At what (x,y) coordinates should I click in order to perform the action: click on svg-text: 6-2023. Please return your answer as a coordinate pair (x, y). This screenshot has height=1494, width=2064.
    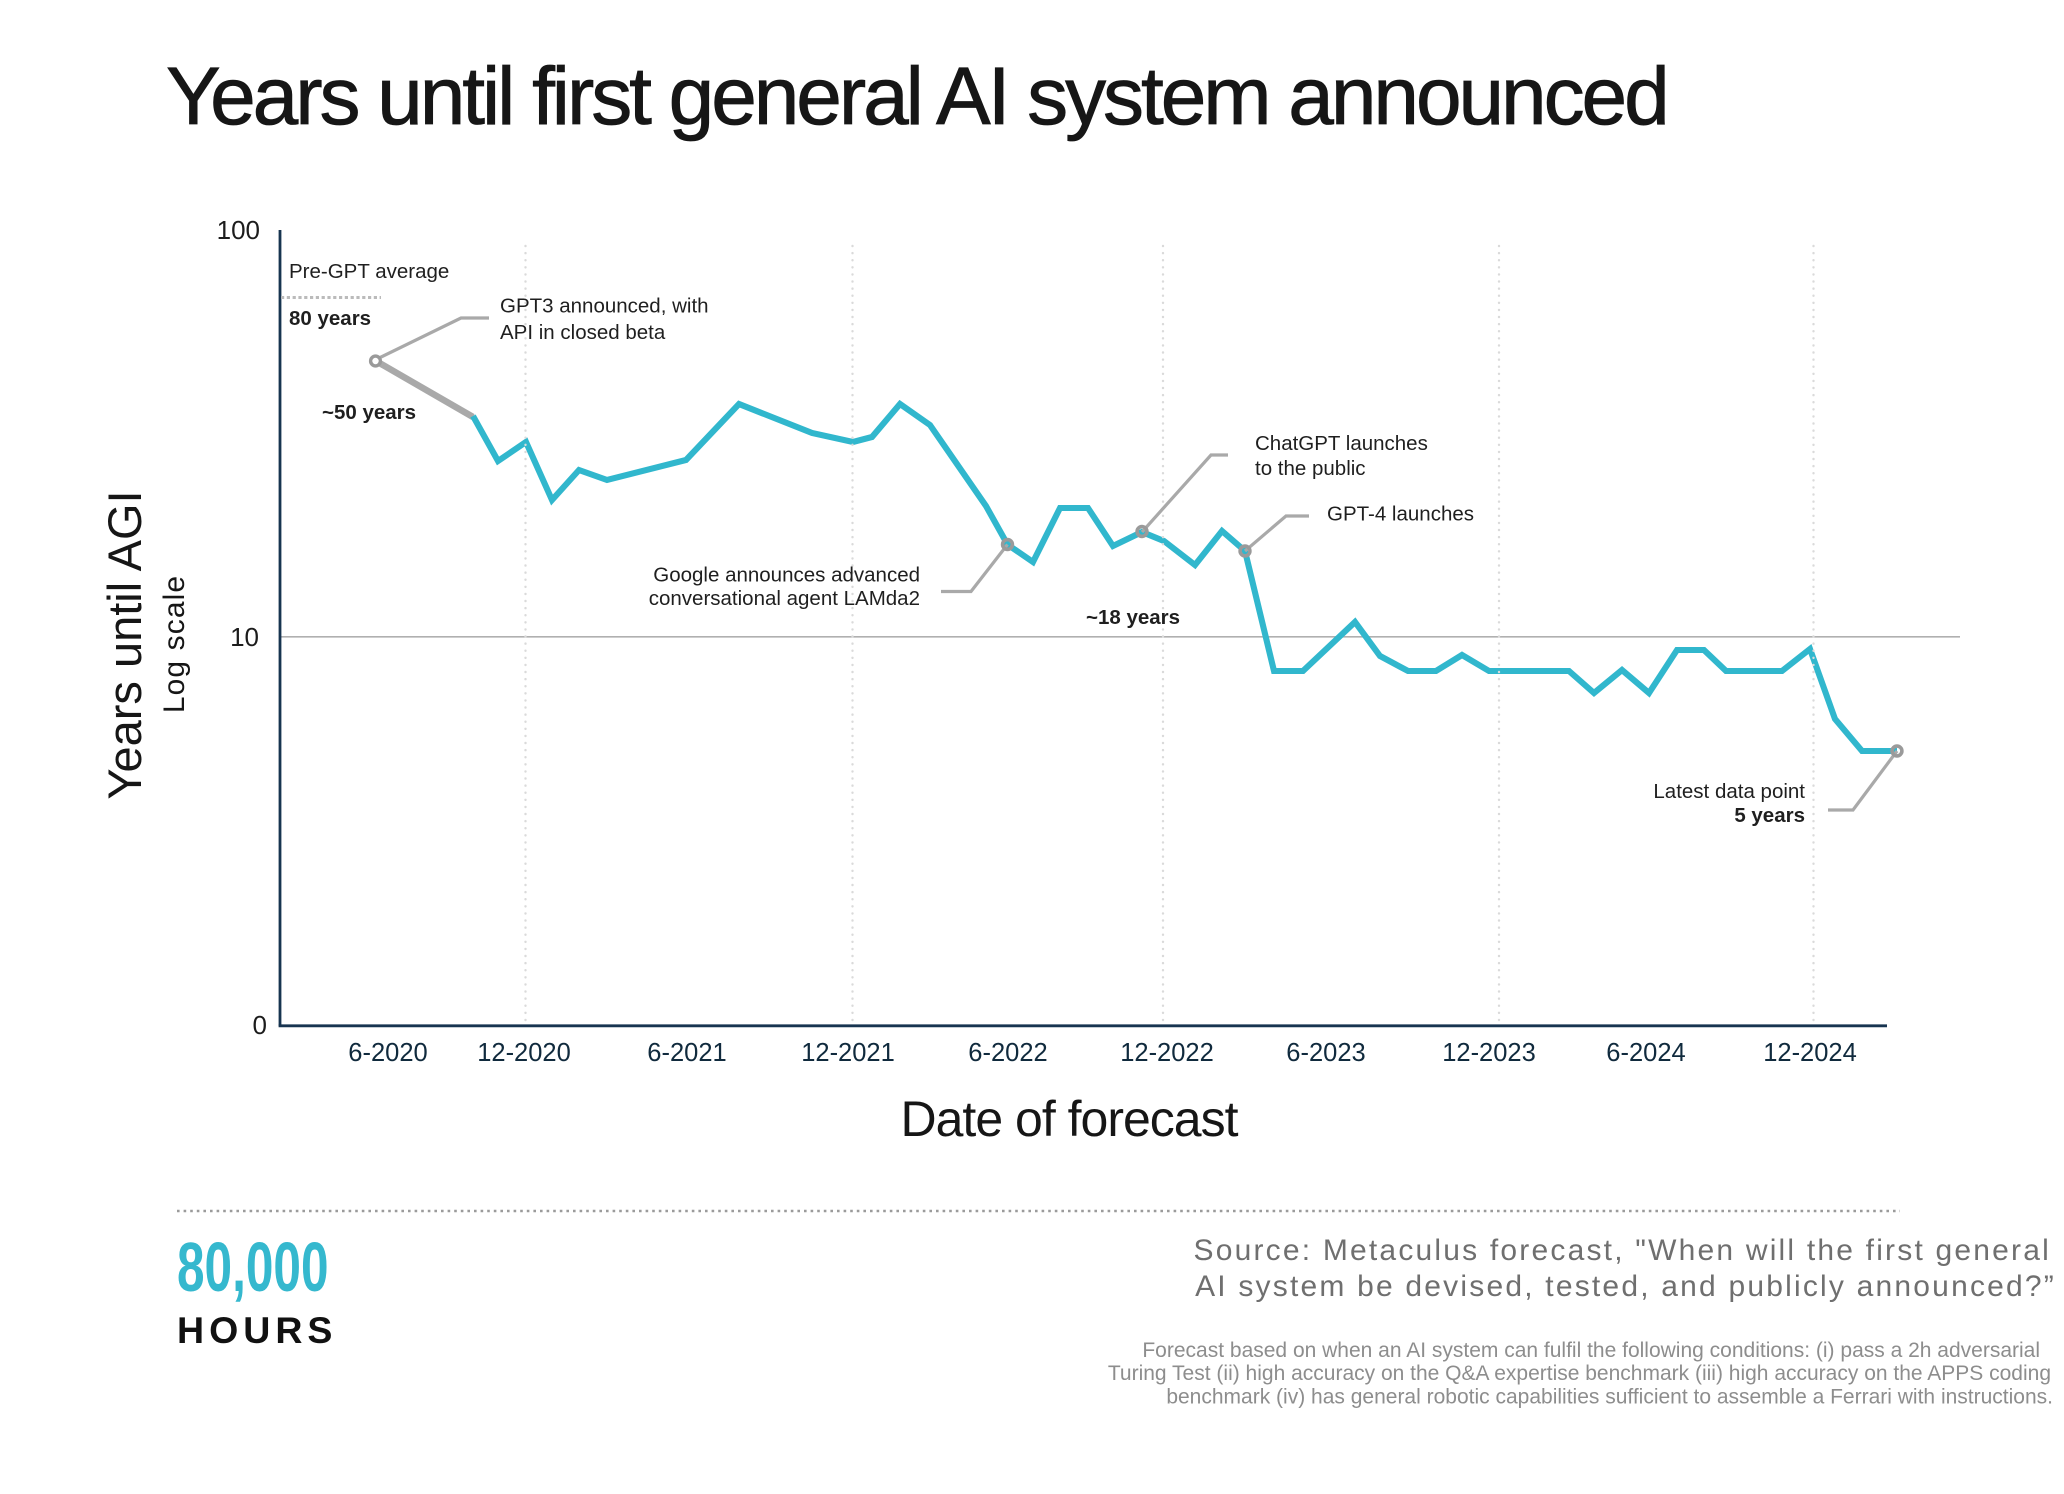
    Looking at the image, I should click on (1325, 1053).